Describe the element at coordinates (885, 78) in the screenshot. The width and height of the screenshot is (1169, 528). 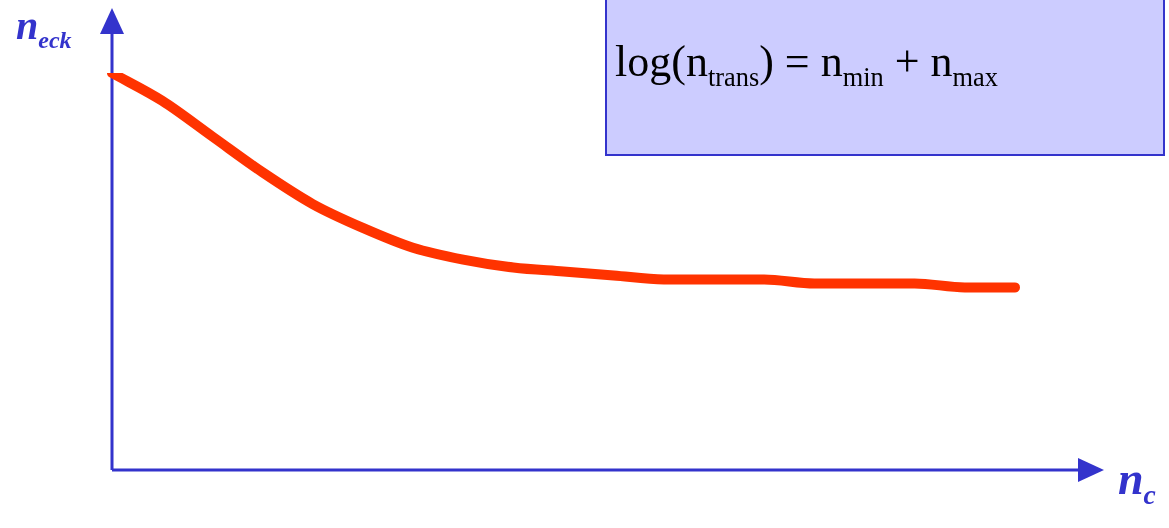
I see `formula-box: log(n$_{trans}$) = n$_{min}$ + n$_{max}$` at that location.